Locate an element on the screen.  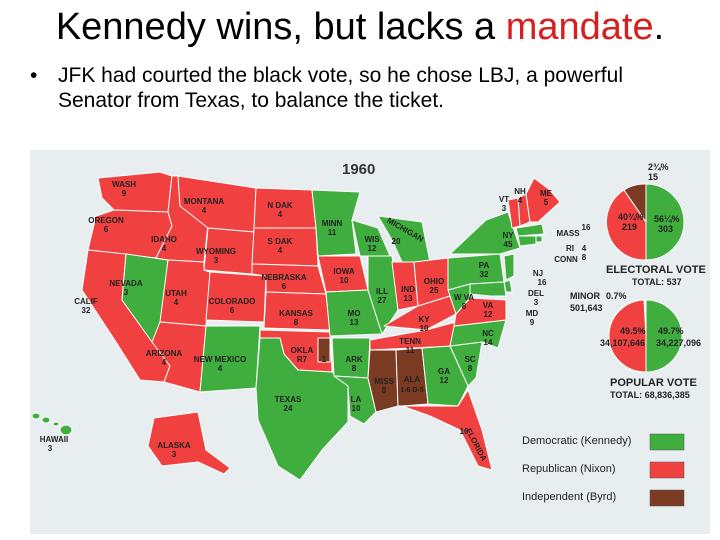
label-conn: CONN is located at coordinates (566, 259).